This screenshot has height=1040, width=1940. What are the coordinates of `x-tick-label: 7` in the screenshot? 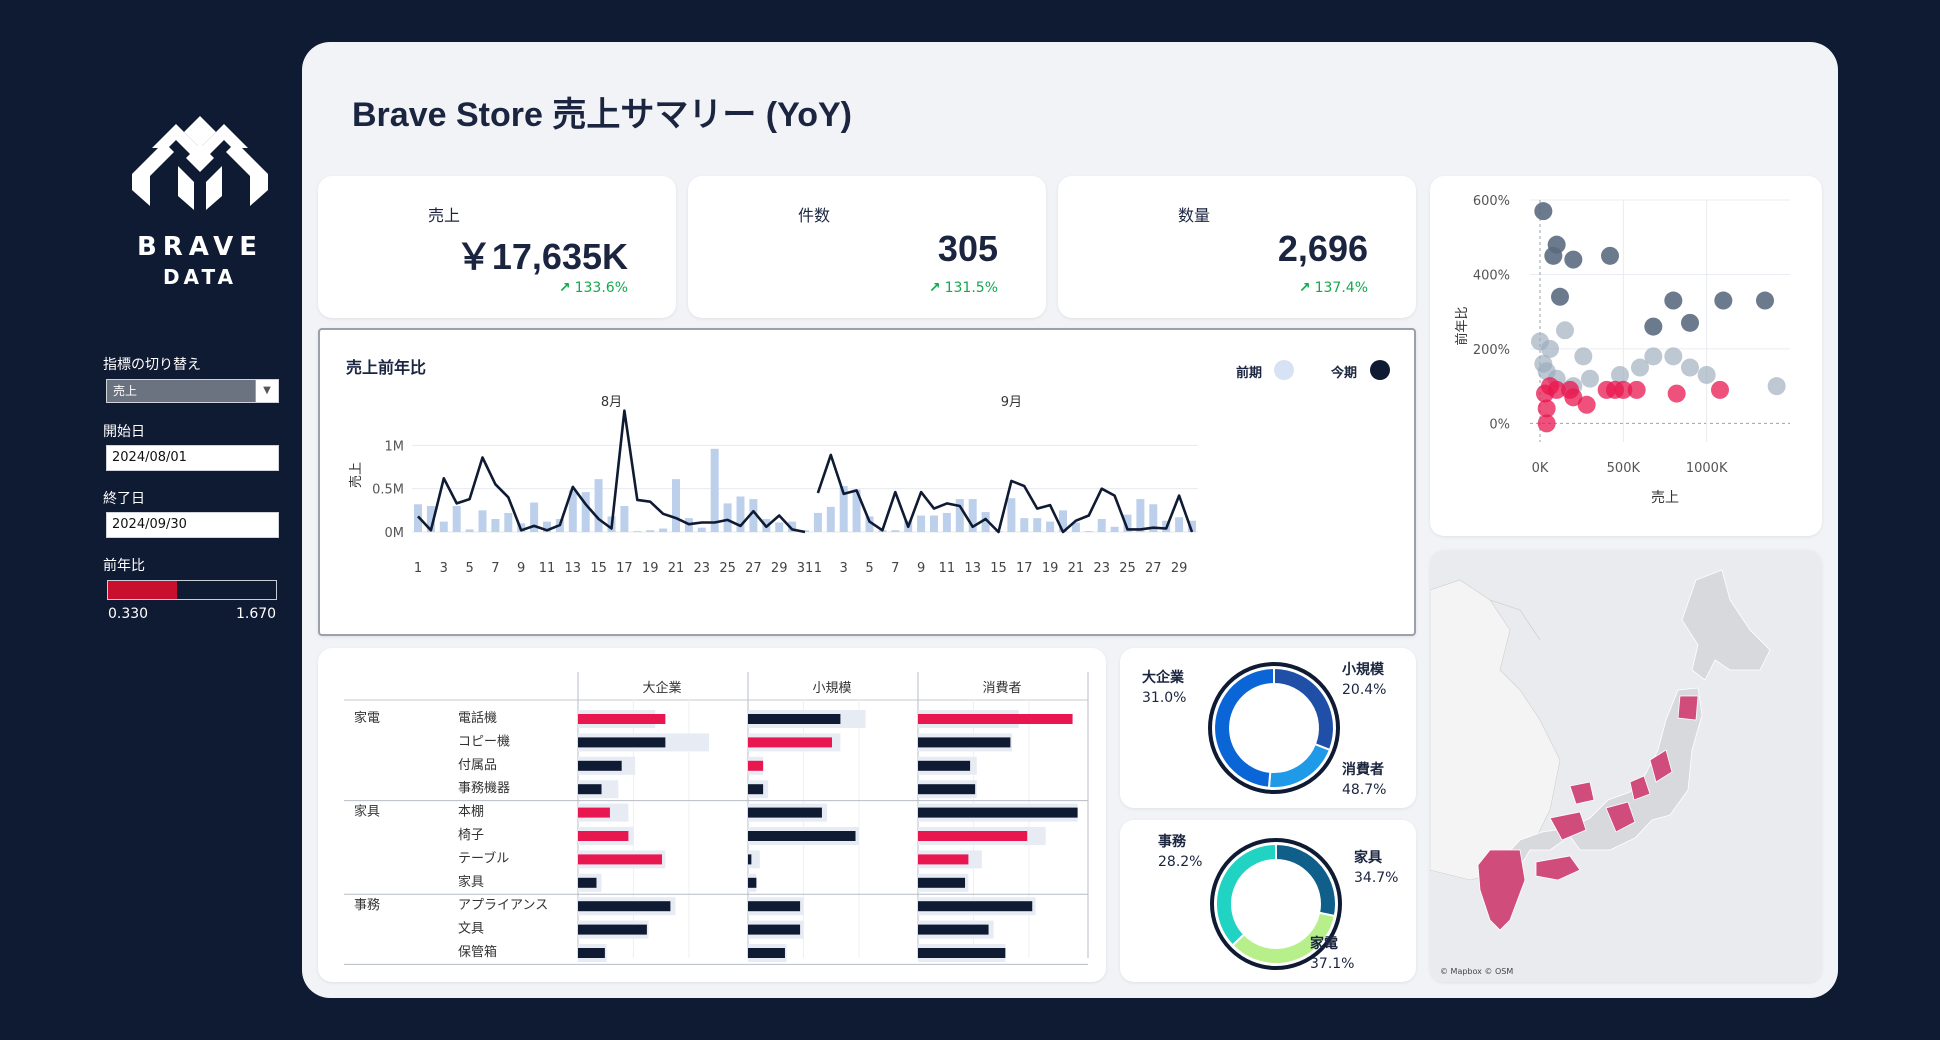 It's located at (895, 568).